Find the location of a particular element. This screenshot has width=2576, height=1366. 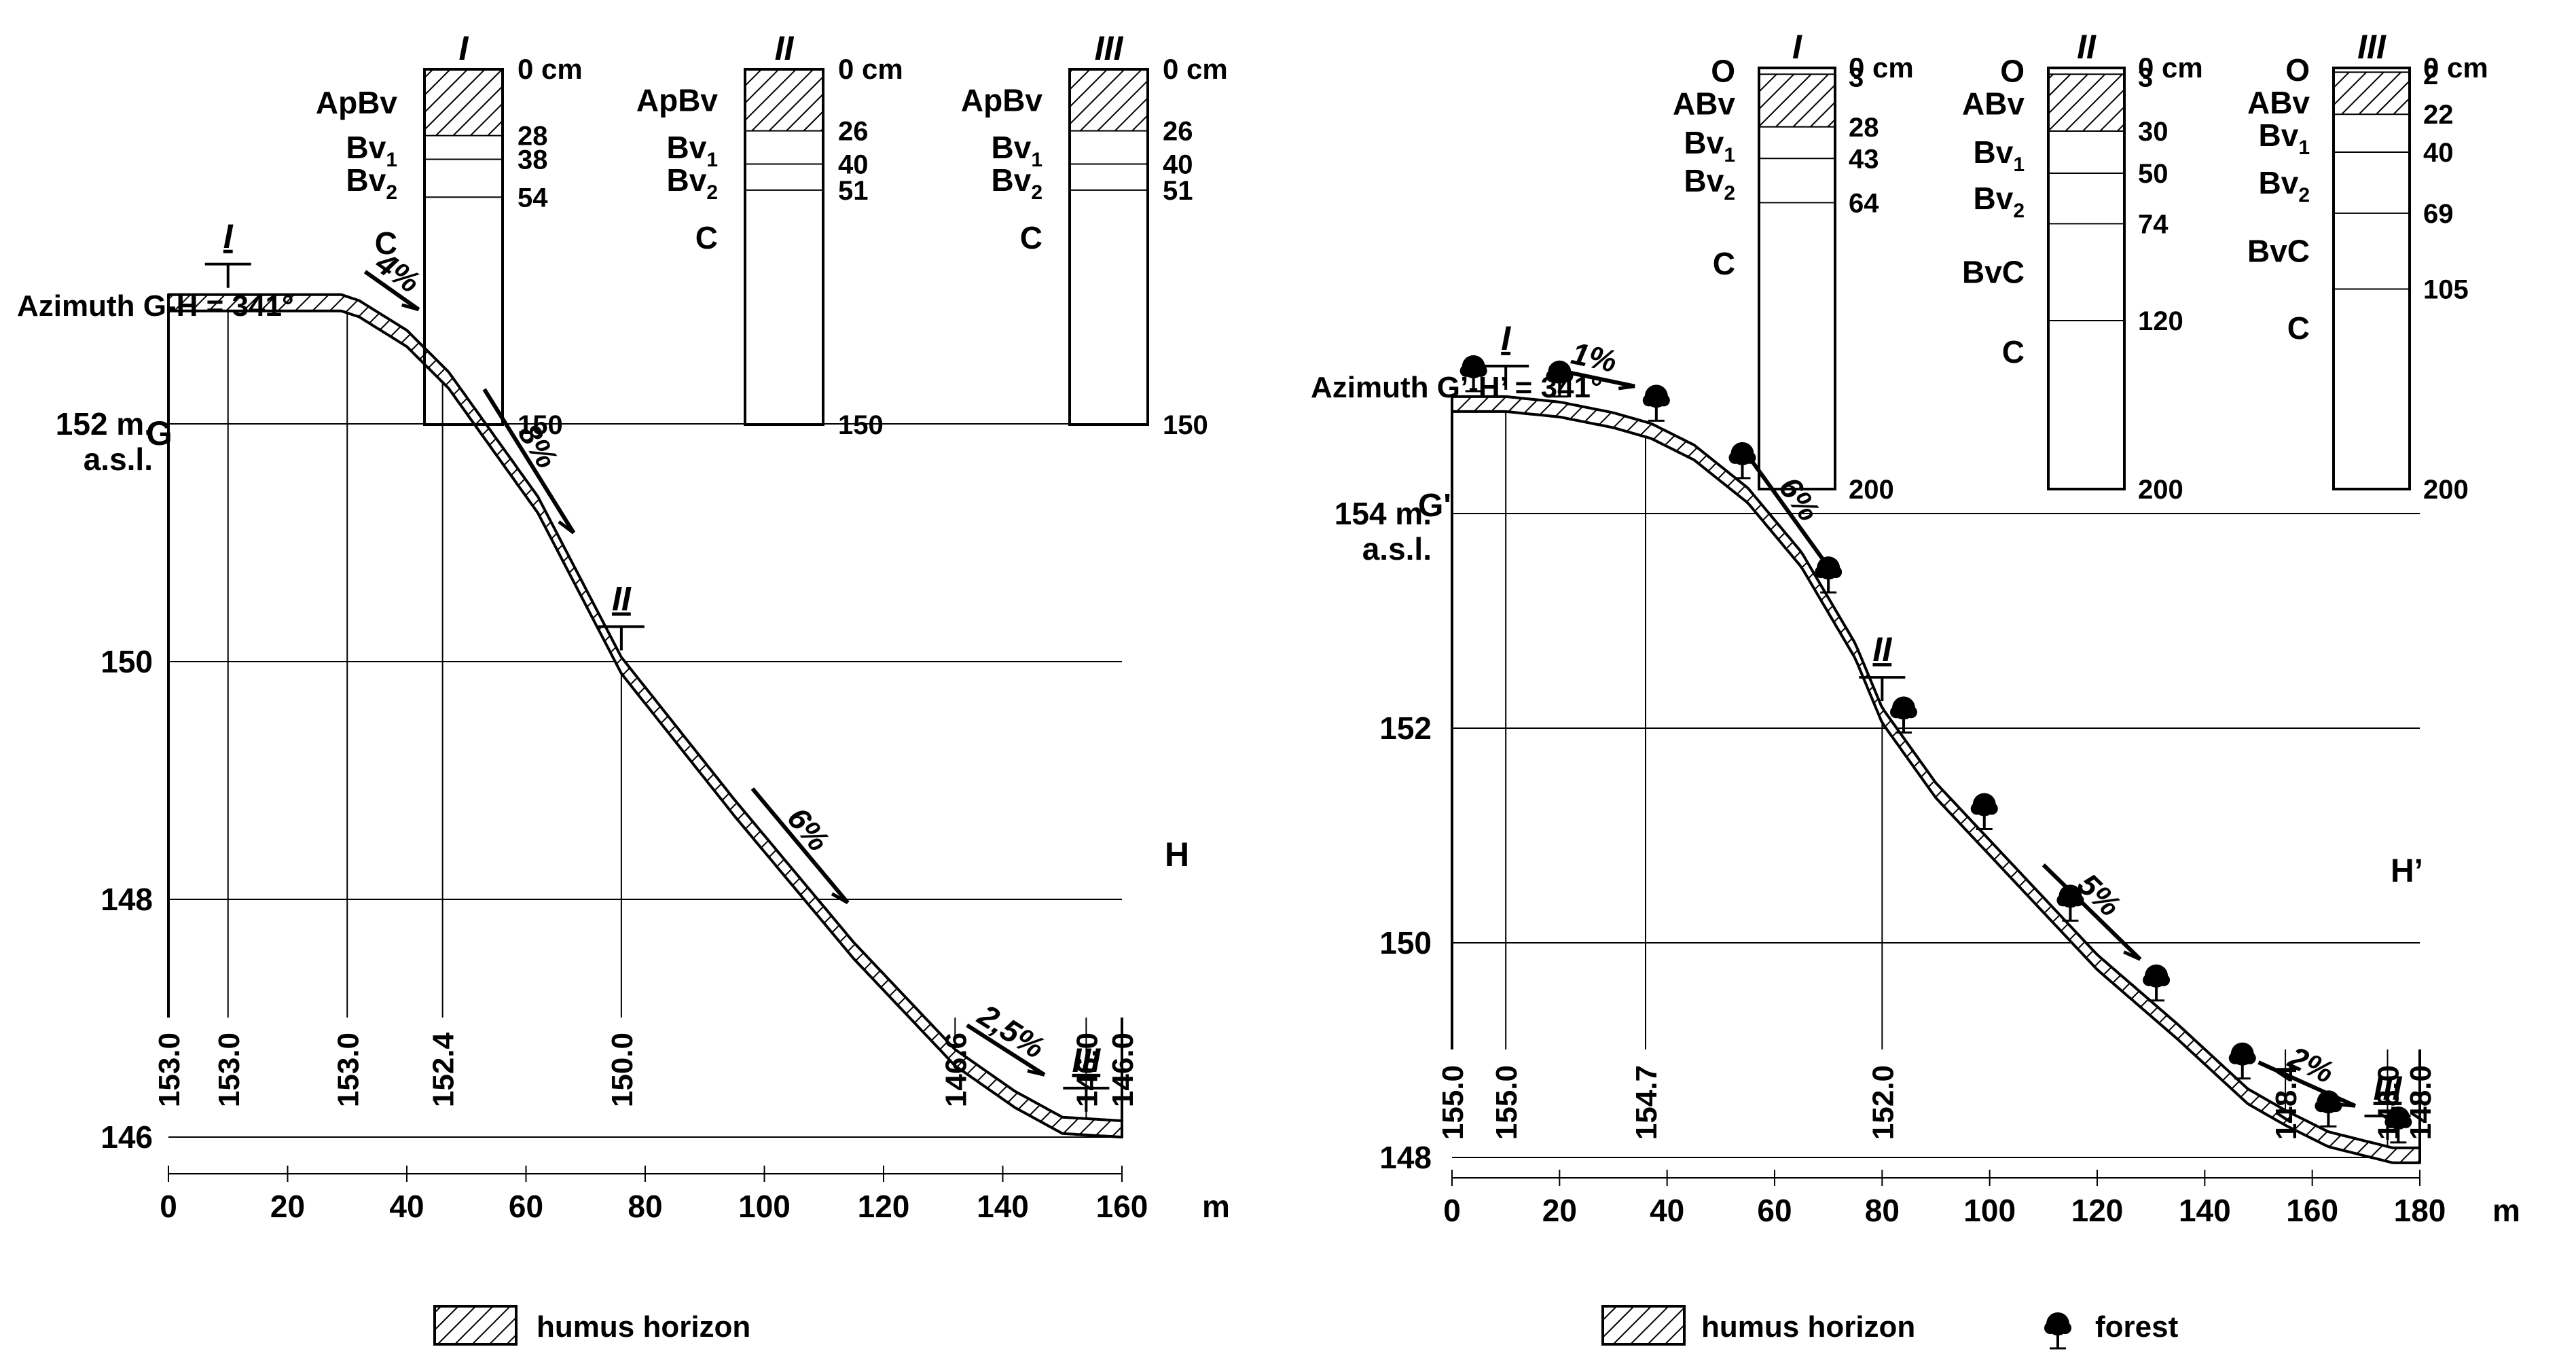

right-legend-forest: forest is located at coordinates (2111, 1330).